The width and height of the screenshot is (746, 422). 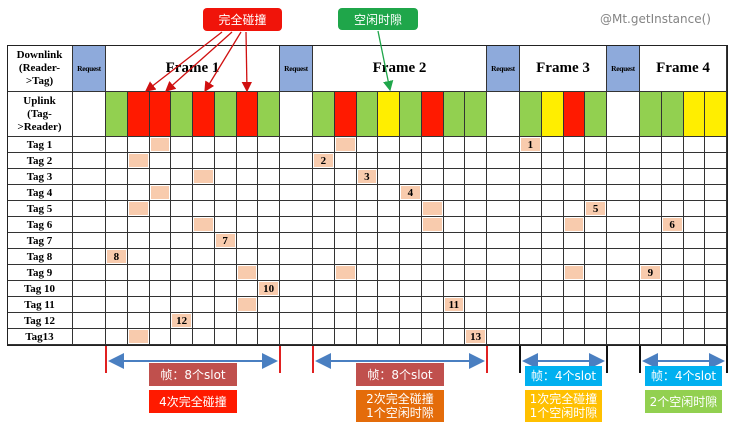 I want to click on tag-identified-mark: 8, so click(x=116, y=256).